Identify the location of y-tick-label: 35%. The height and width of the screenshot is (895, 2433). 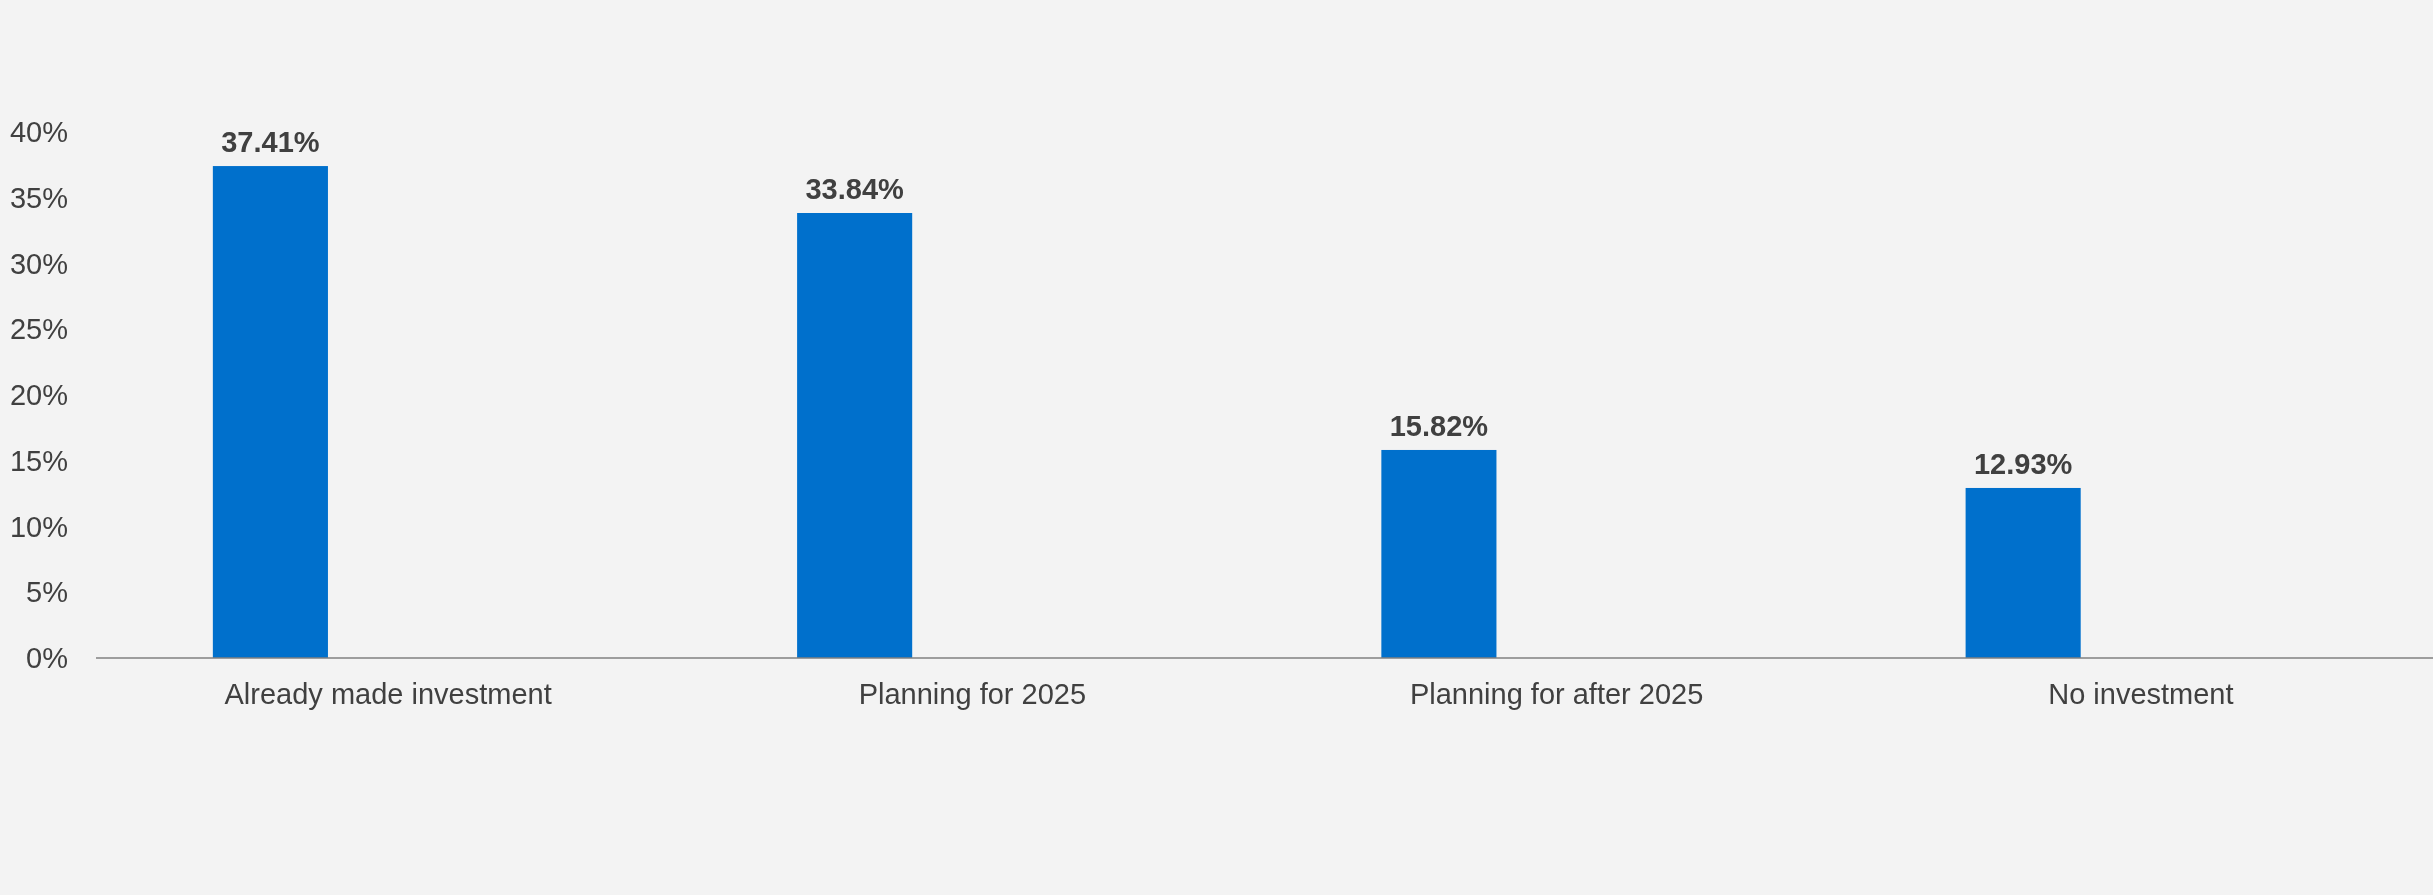
(38, 197).